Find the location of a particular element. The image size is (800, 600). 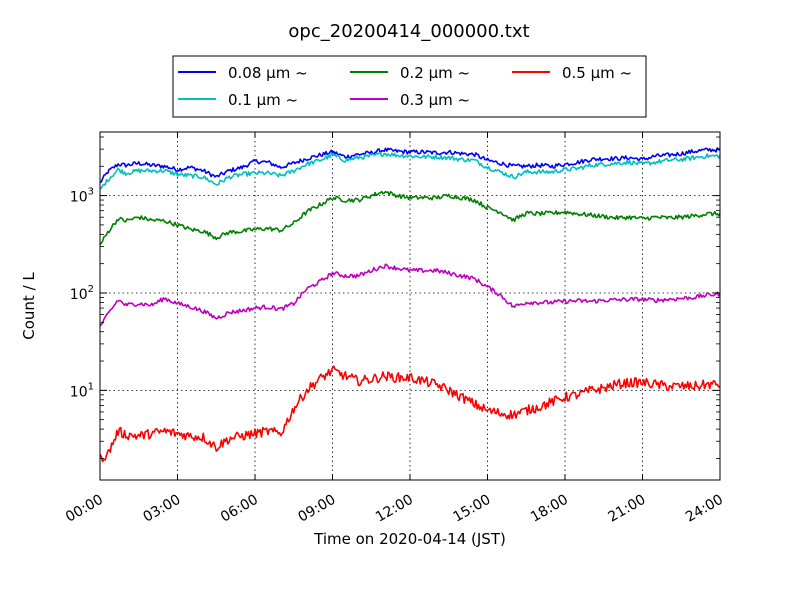

legend-label-4: 0.5 μm ~ is located at coordinates (597, 73).